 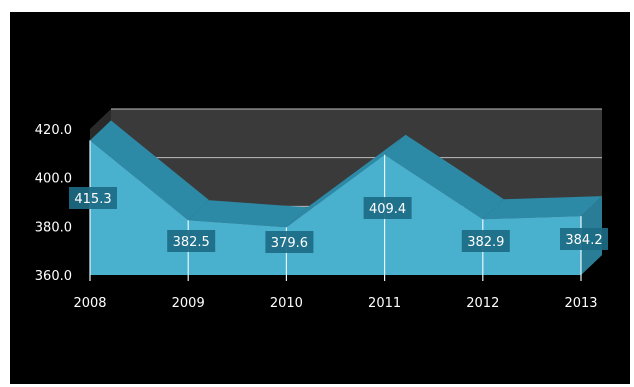 I want to click on x-tick-label: 2012, so click(x=482, y=303).